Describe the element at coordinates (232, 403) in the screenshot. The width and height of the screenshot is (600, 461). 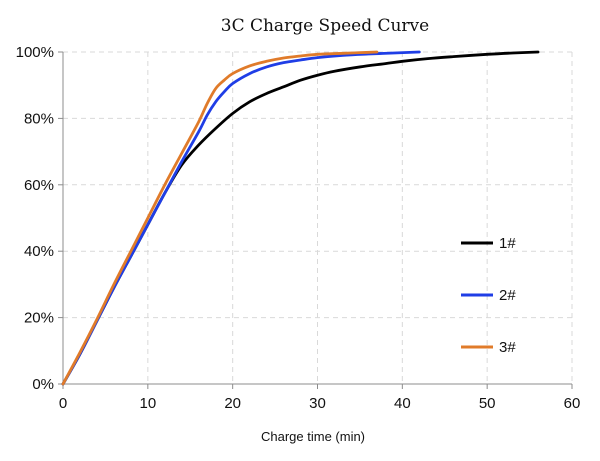
I see `x-tick-label: 20` at that location.